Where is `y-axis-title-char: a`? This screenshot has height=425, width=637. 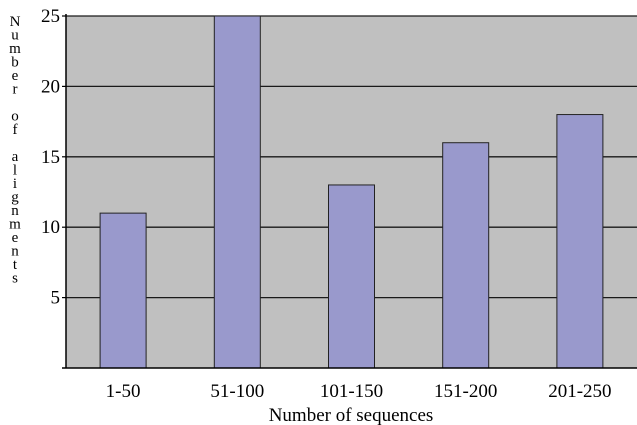 y-axis-title-char: a is located at coordinates (15, 157).